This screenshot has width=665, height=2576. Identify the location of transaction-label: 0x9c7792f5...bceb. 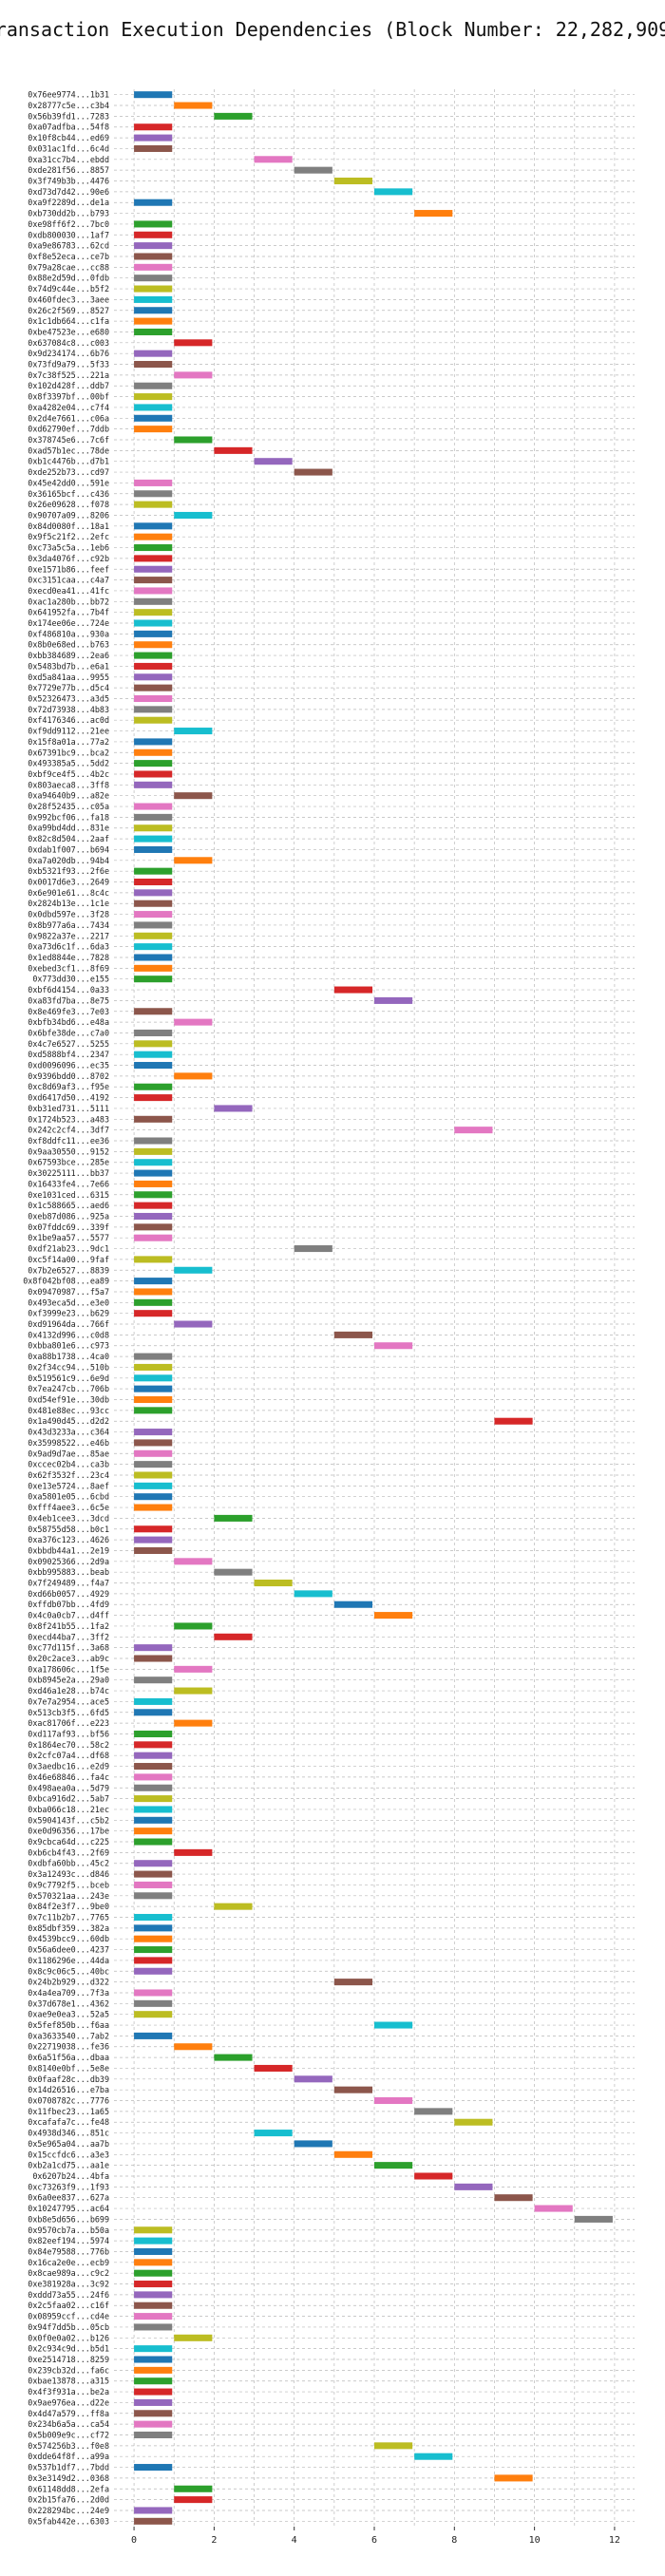
(68, 1884).